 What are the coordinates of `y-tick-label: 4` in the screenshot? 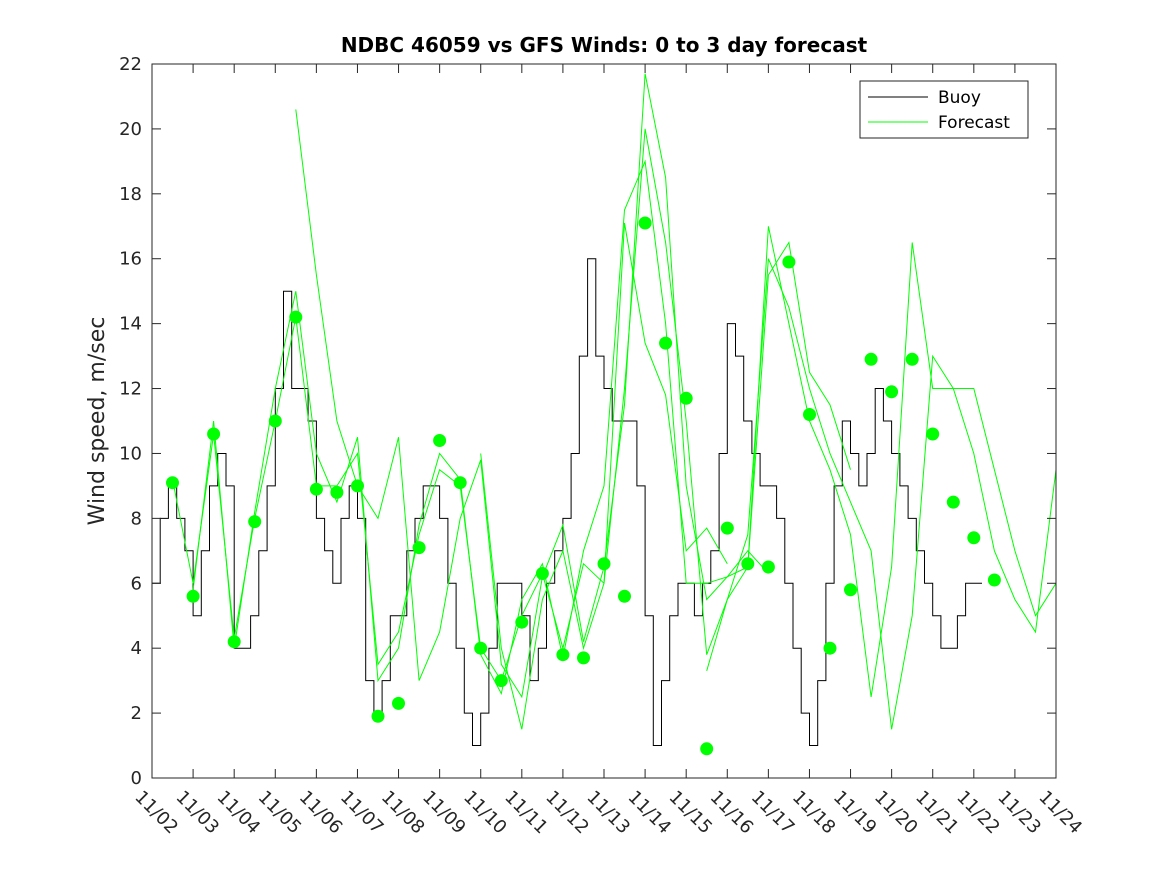 It's located at (136, 648).